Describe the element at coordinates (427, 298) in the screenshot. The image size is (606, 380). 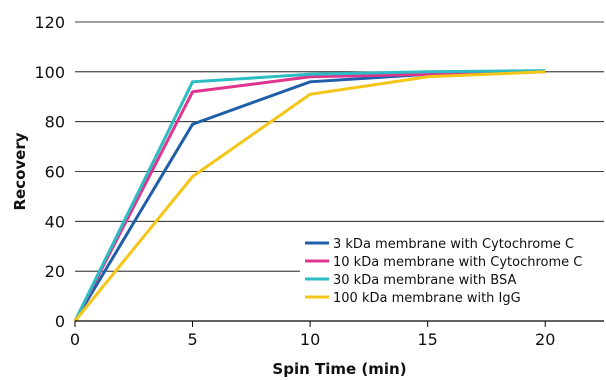
I see `legend-label: 100 kDa membrane with IgG` at that location.